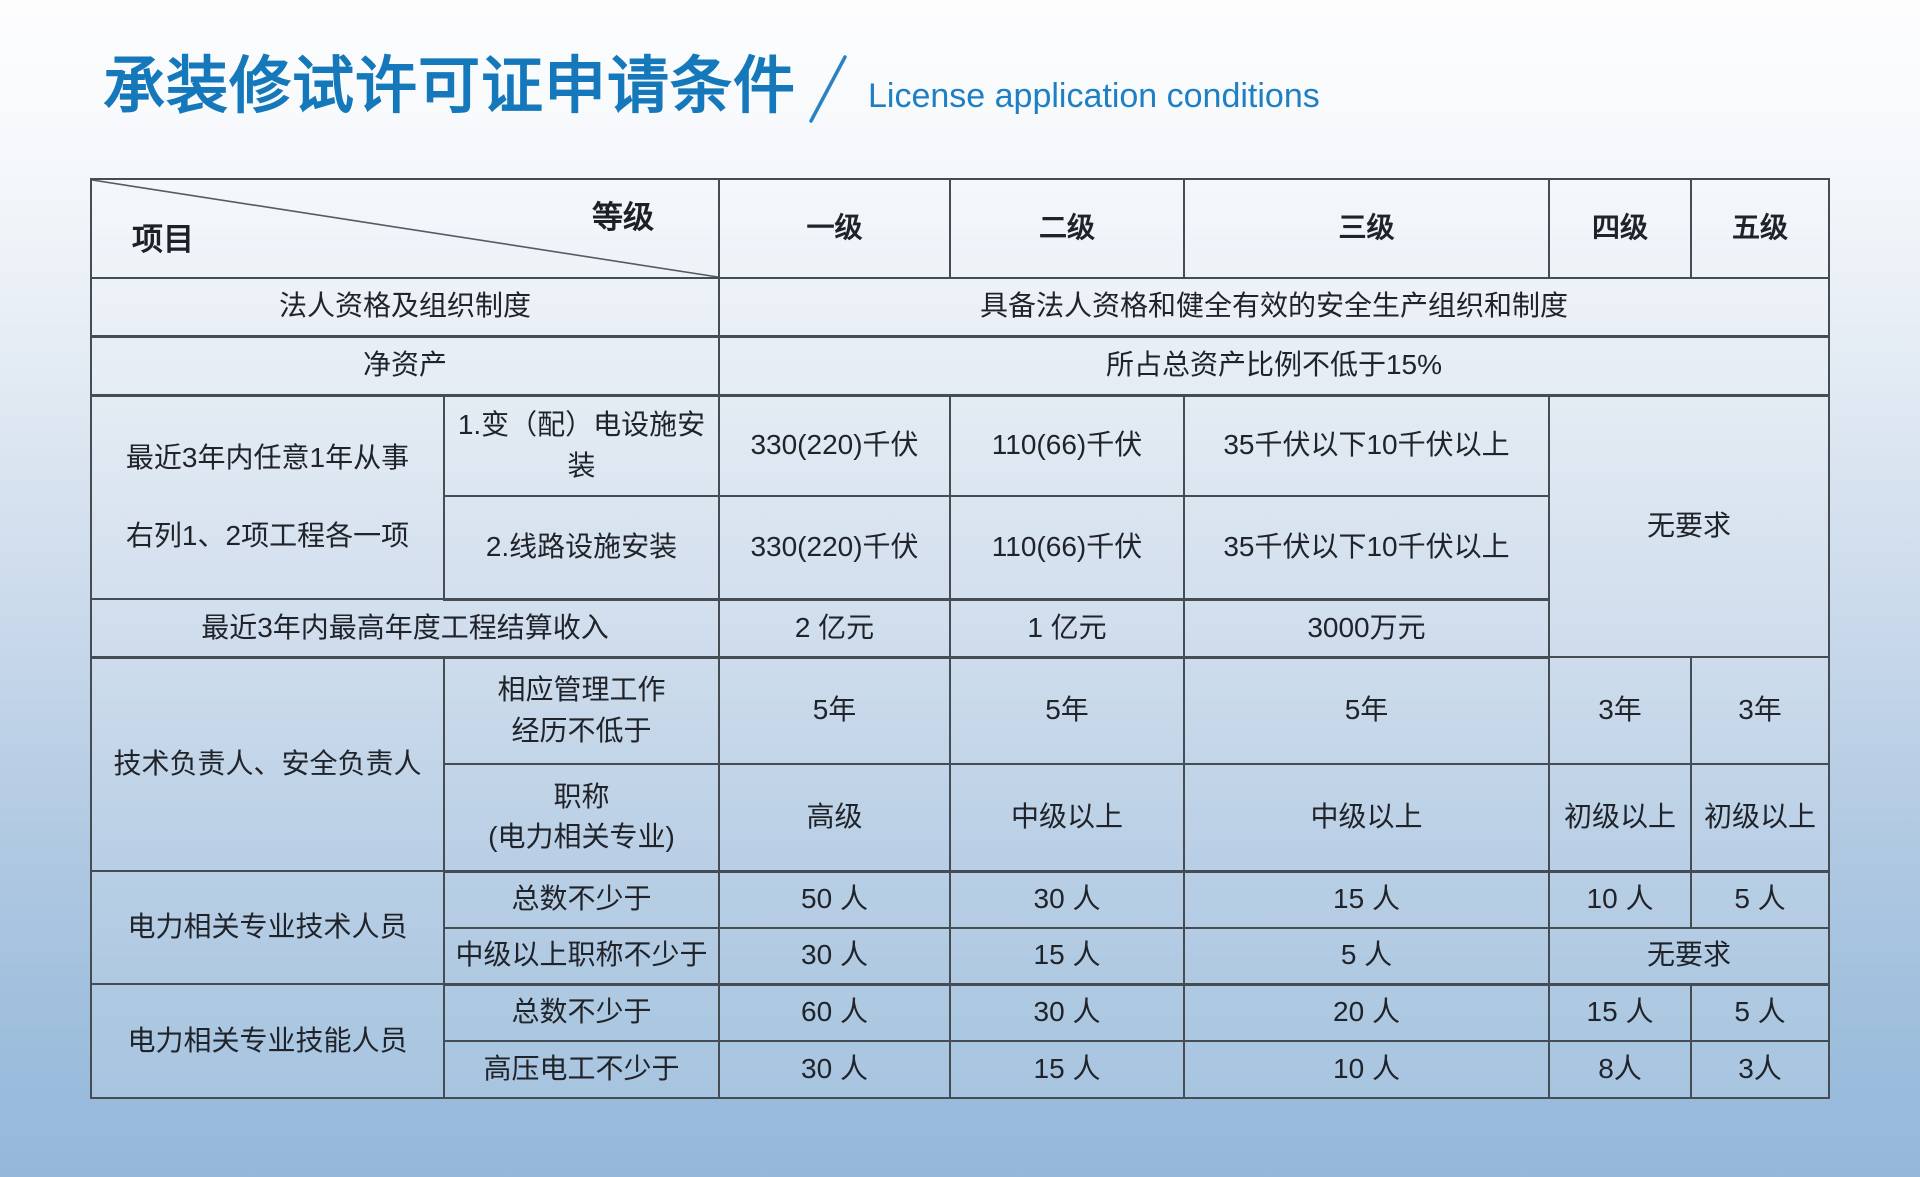 The width and height of the screenshot is (1920, 1177). I want to click on level-header-2: 二级, so click(1067, 228).